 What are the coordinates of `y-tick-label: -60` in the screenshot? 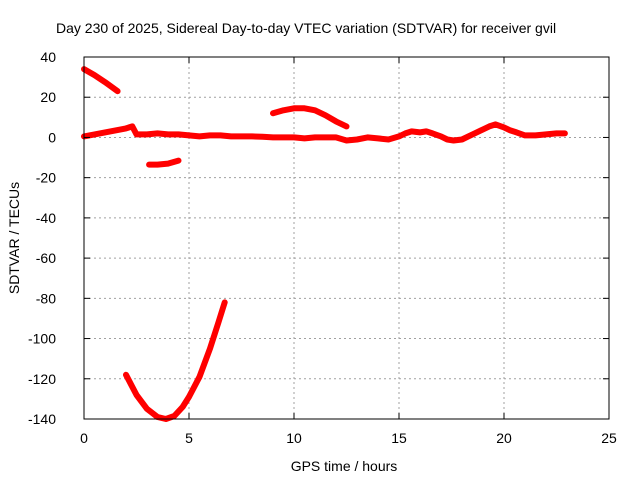 It's located at (46, 258).